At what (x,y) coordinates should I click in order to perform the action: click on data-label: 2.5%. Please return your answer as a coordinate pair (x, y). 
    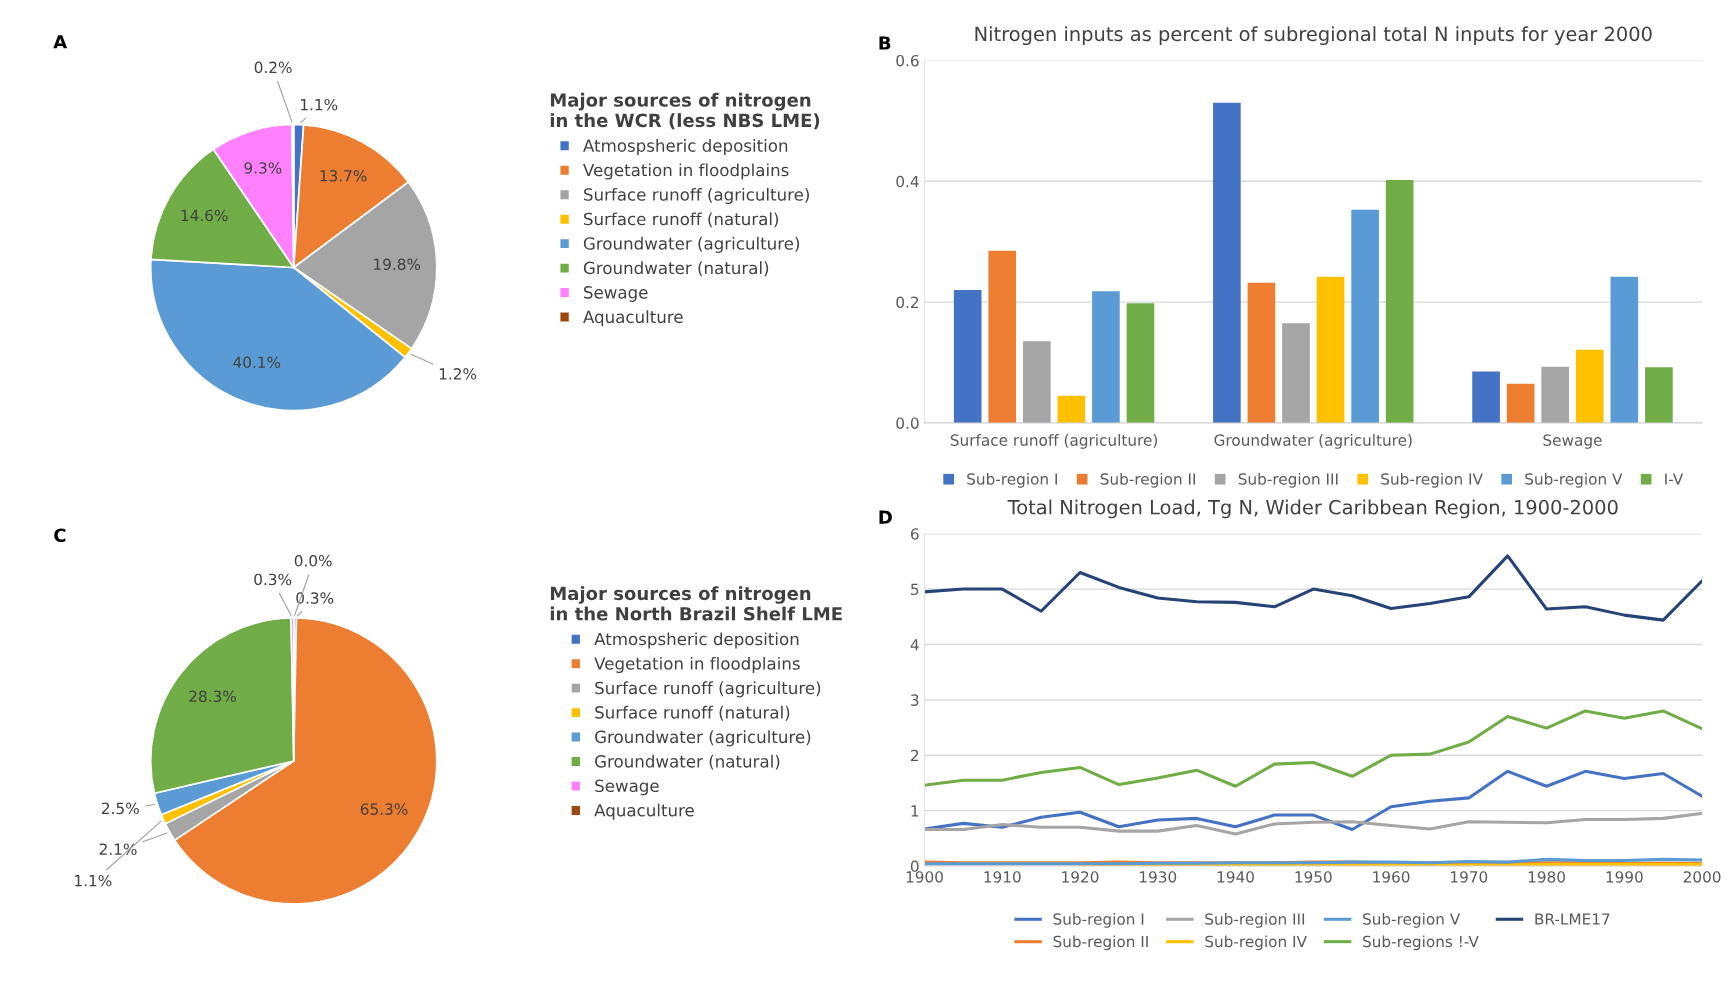
    Looking at the image, I should click on (120, 808).